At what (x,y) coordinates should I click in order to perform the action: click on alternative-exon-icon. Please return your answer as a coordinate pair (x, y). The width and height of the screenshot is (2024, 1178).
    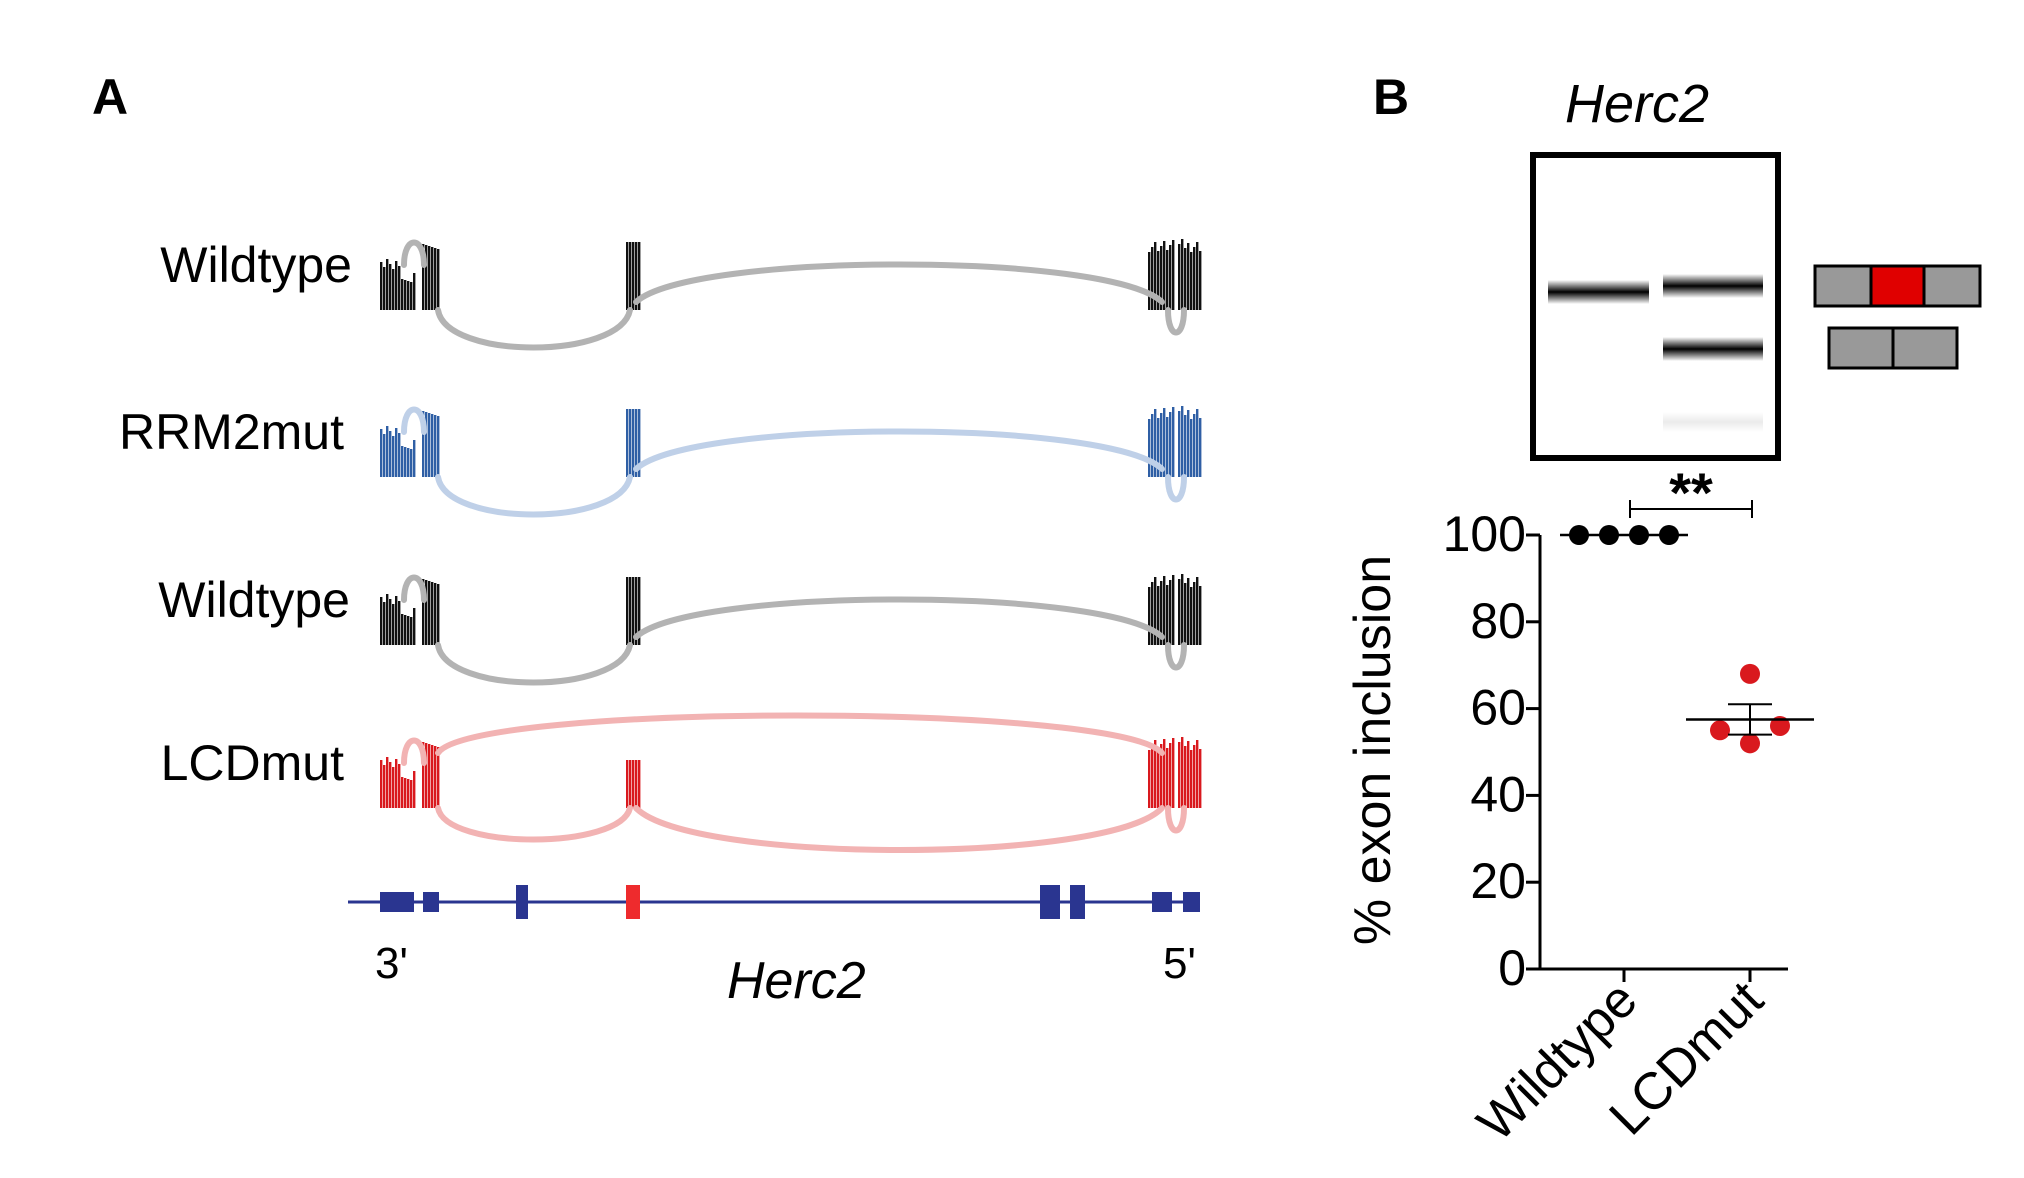
    Looking at the image, I should click on (1897, 286).